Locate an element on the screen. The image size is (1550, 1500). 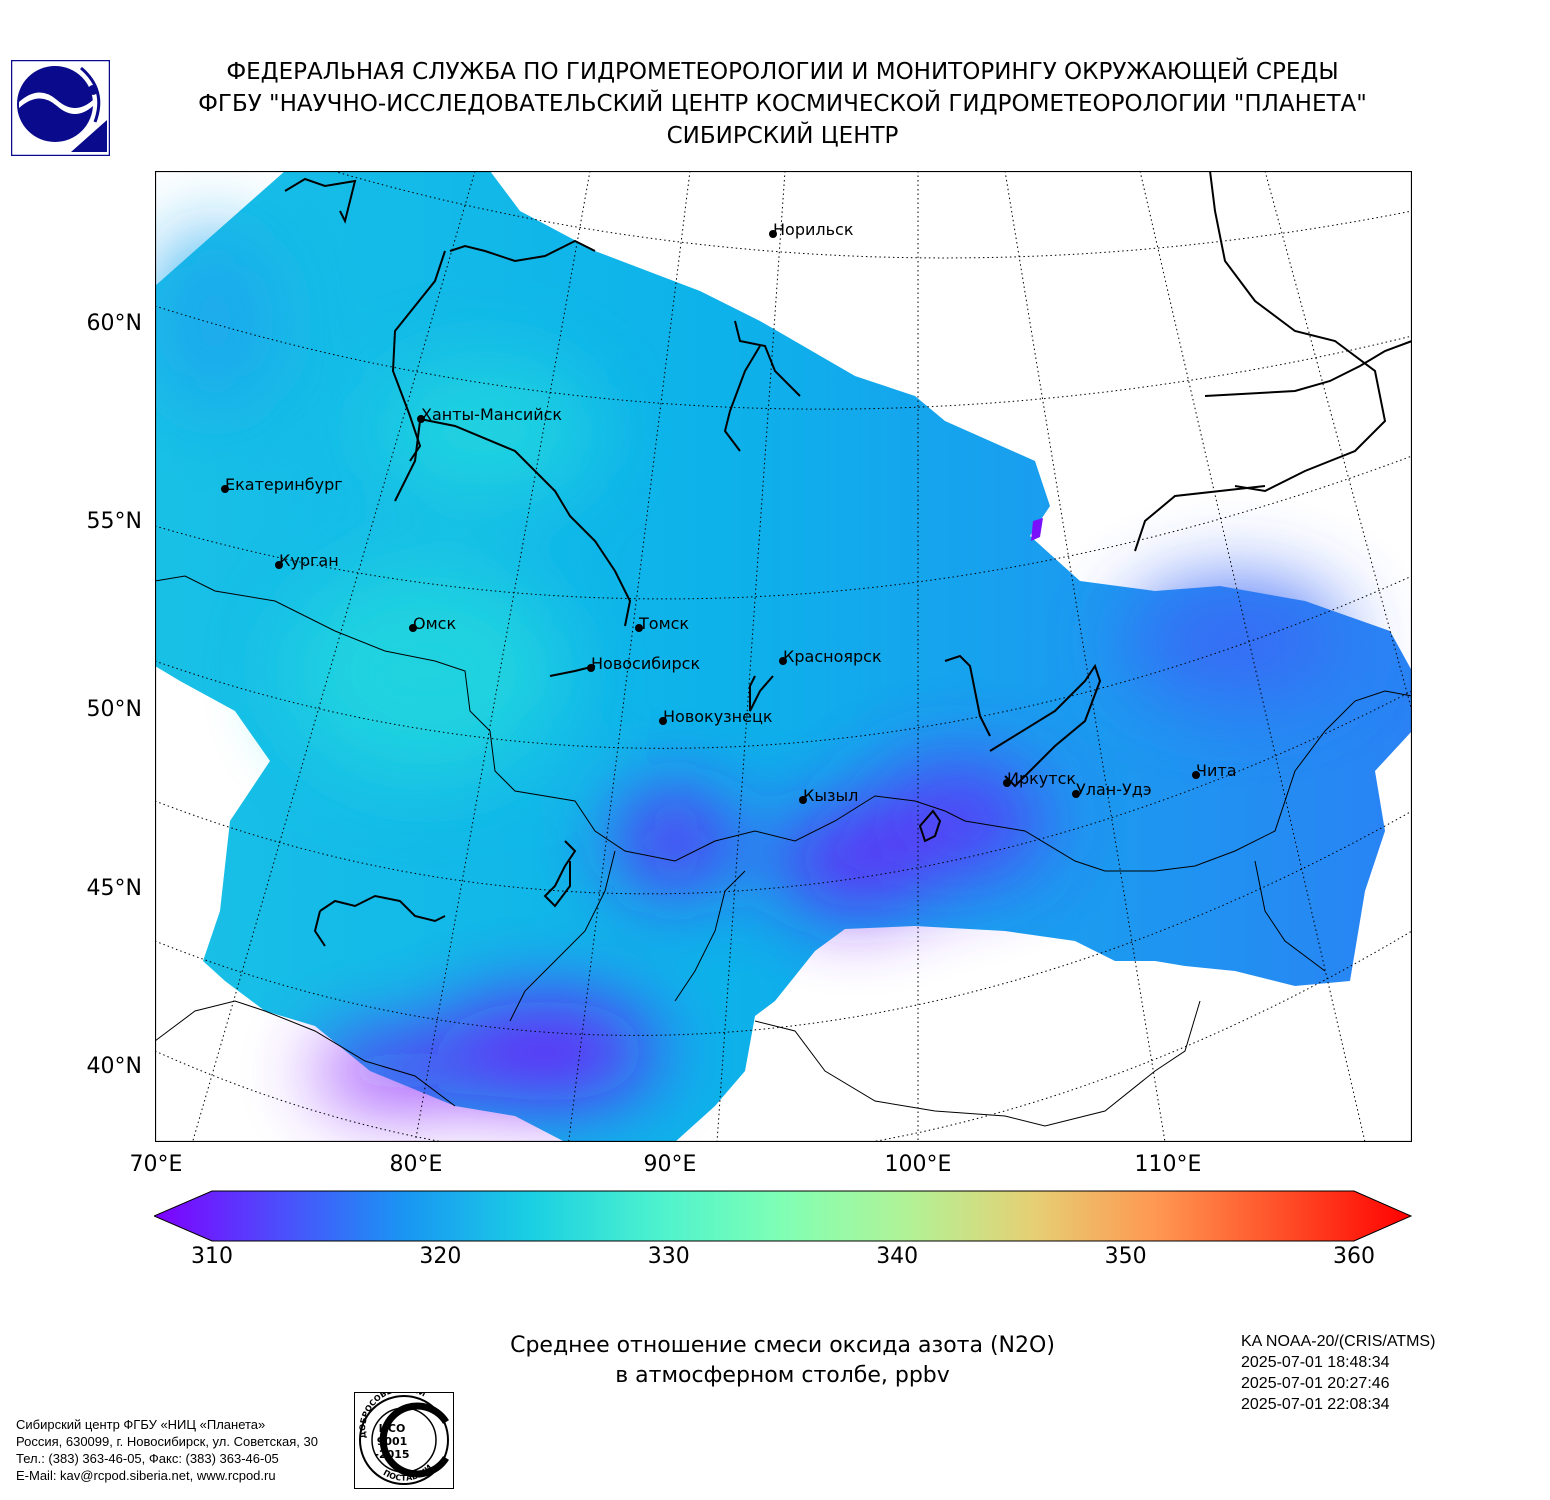
city-label: Иркутск is located at coordinates (1042, 778).